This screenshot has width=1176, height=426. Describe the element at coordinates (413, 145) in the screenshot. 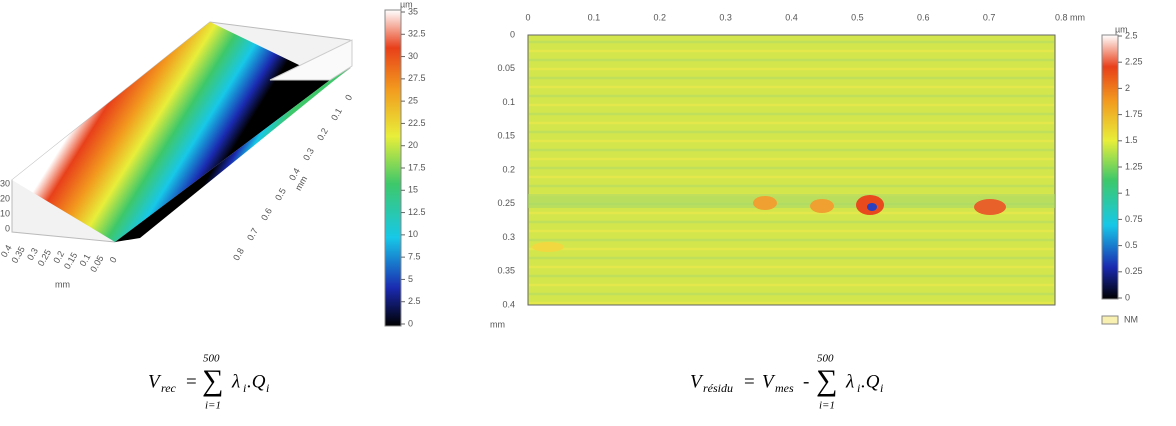

I see `colorbar-label: 20` at that location.